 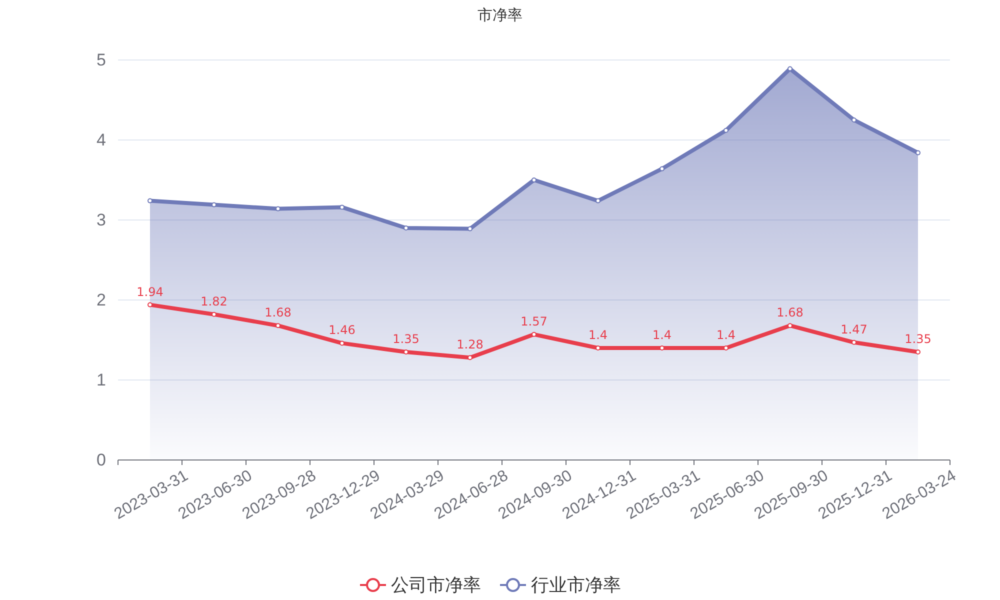 I want to click on y-tick-label: 5, so click(x=101, y=60).